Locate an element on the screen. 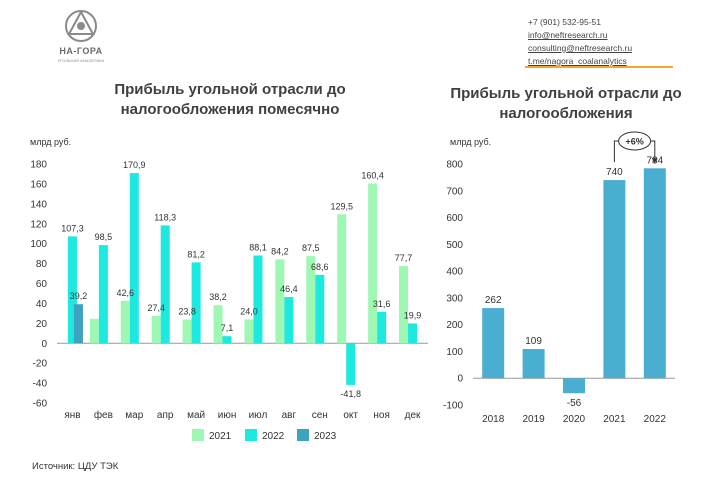 Image resolution: width=702 pixels, height=496 pixels. monthly-x-label-0: янв is located at coordinates (72, 415).